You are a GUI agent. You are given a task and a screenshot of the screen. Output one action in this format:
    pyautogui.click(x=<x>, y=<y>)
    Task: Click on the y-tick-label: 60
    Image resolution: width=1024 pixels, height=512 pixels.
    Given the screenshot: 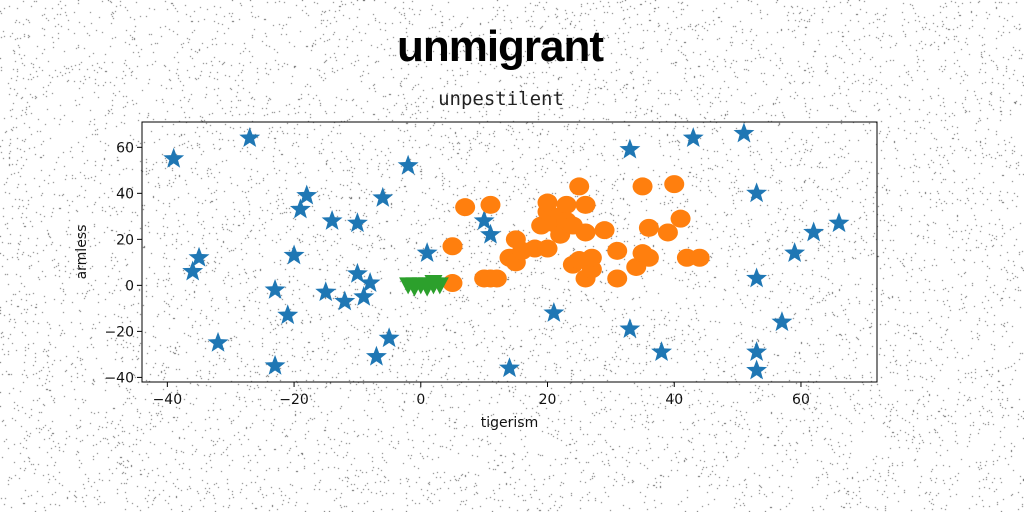 What is the action you would take?
    pyautogui.click(x=125, y=148)
    